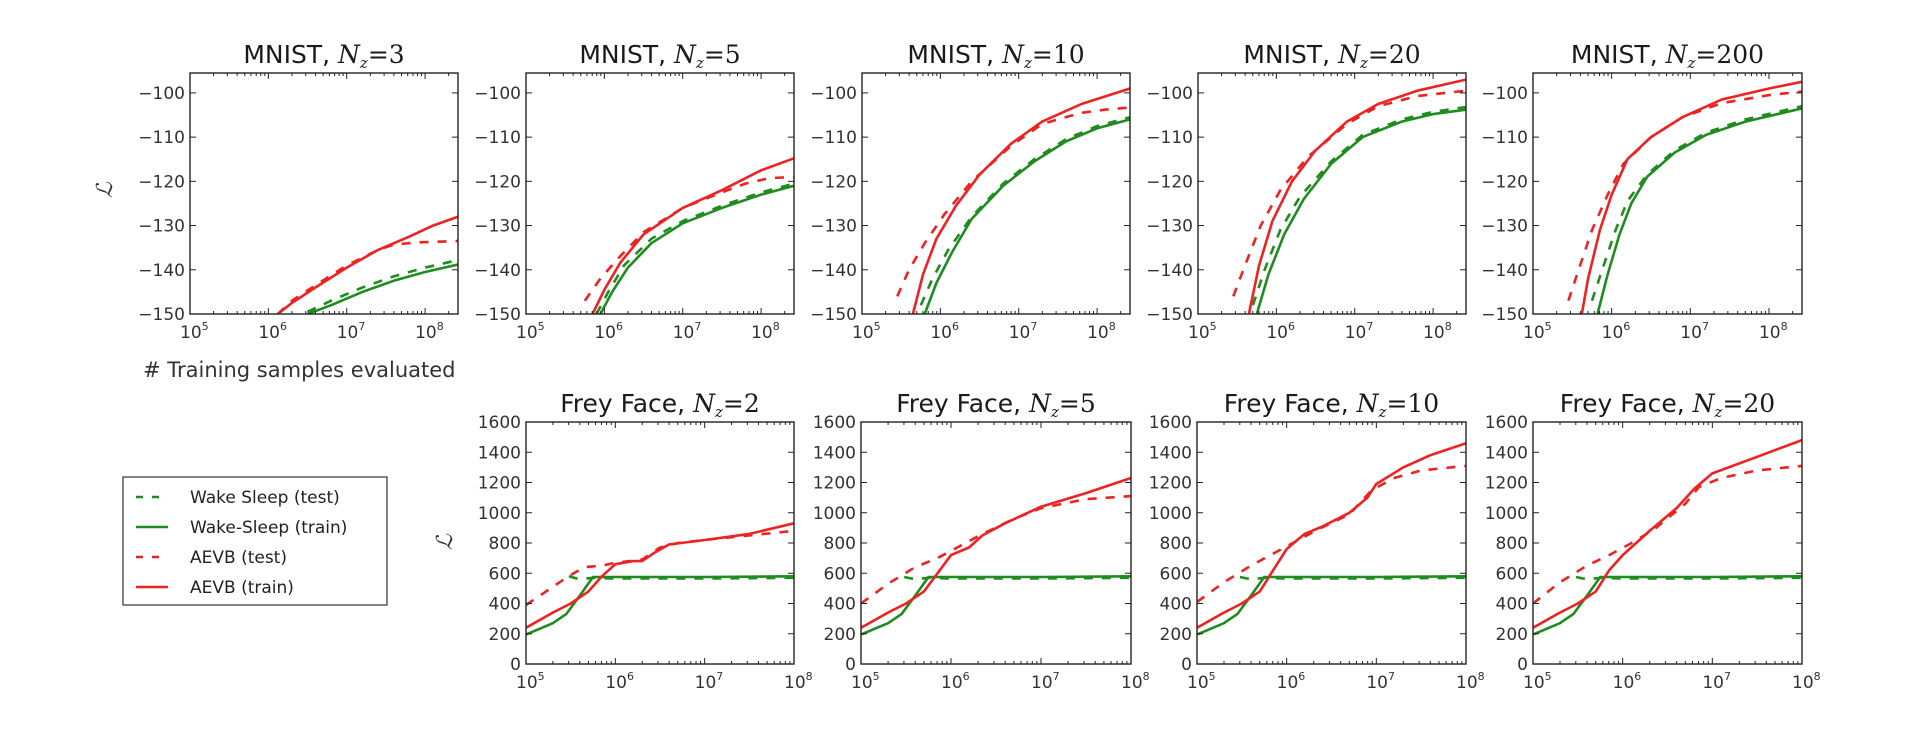 This screenshot has height=747, width=1920. Describe the element at coordinates (211, 558) in the screenshot. I see `legend-item: AEVB (test)` at that location.